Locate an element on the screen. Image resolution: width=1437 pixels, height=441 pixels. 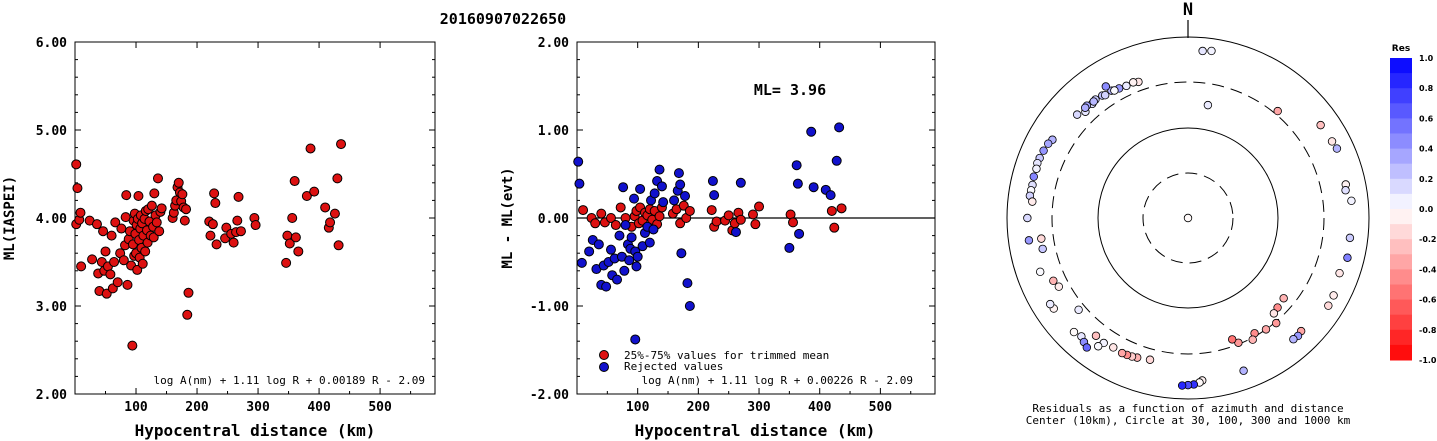
circle-300km is located at coordinates (1188, 218).